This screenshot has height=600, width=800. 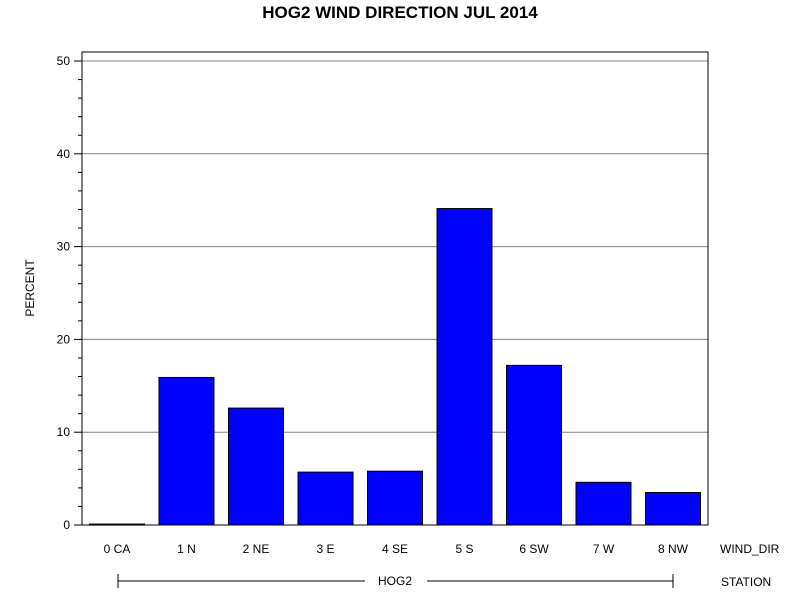 I want to click on x-tick-label: 1 N, so click(x=186, y=549).